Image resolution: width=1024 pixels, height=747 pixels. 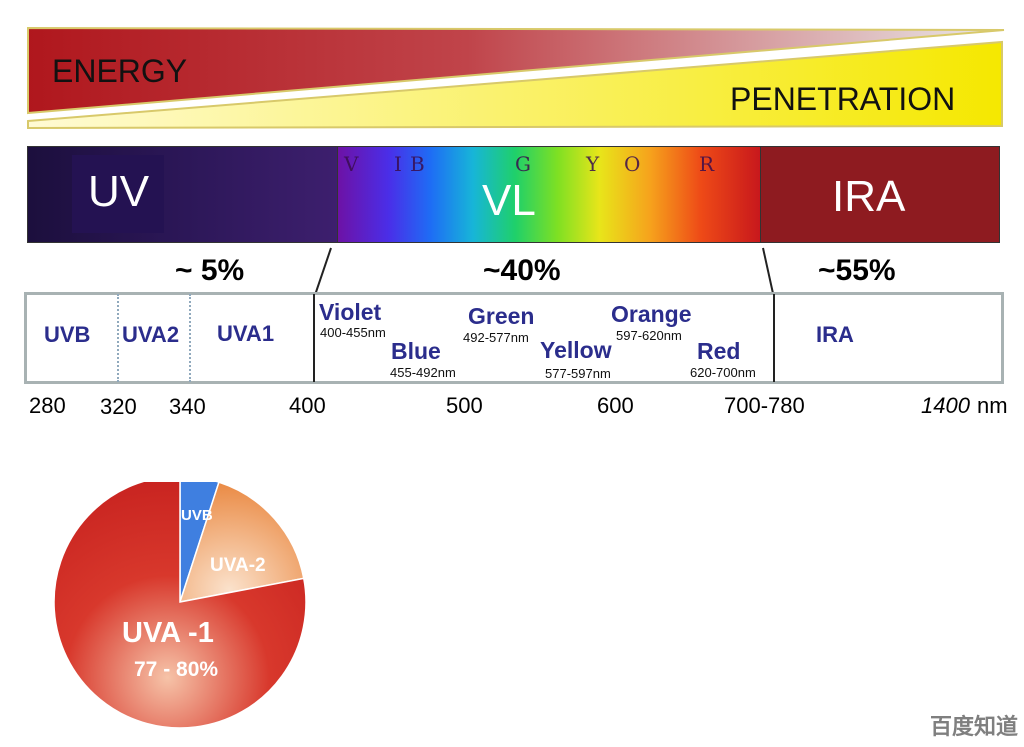 I want to click on bracket-lines, so click(x=544, y=273).